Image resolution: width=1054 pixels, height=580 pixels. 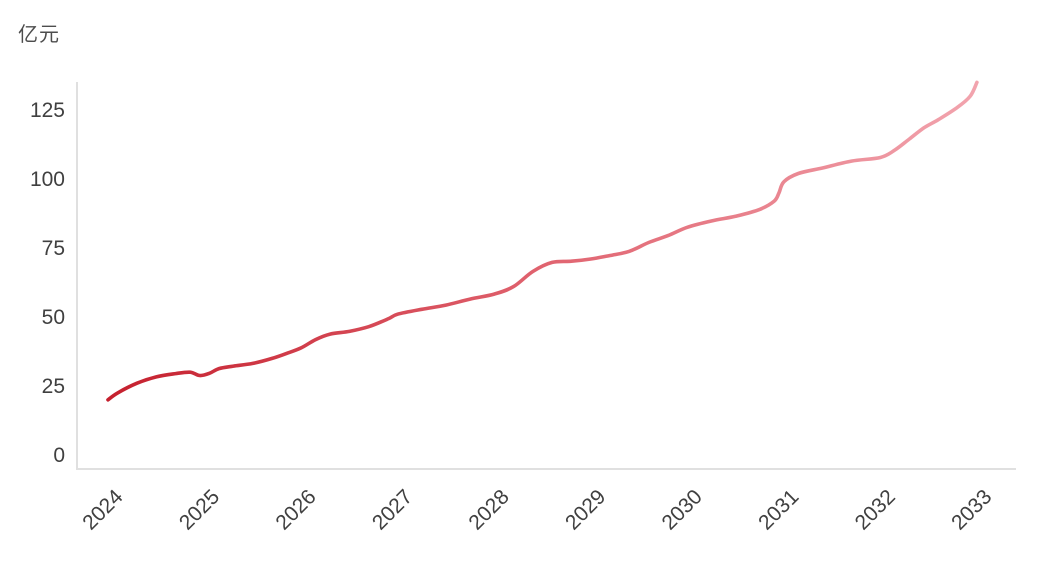 What do you see at coordinates (295, 509) in the screenshot?
I see `x-tick-label: 2026` at bounding box center [295, 509].